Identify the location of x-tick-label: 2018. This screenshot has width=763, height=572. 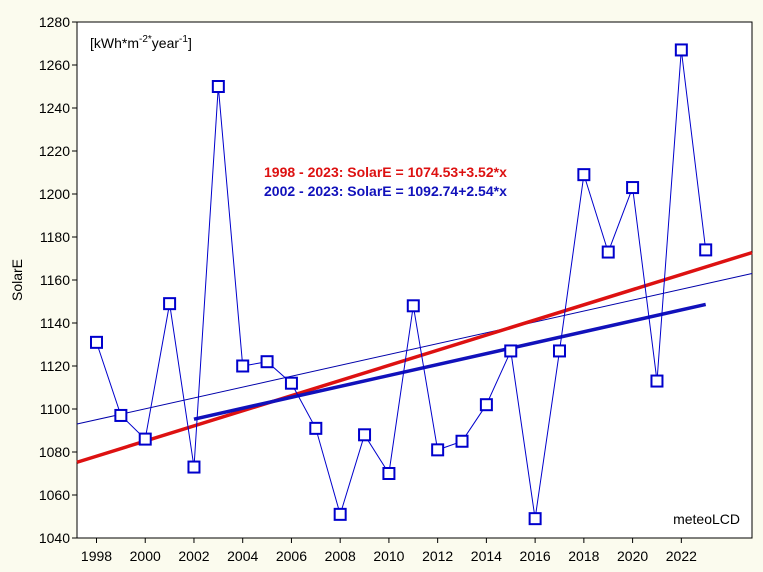
(583, 556).